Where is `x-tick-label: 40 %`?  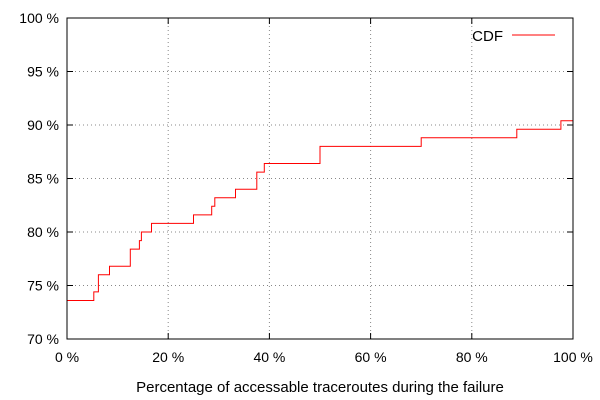 x-tick-label: 40 % is located at coordinates (269, 357).